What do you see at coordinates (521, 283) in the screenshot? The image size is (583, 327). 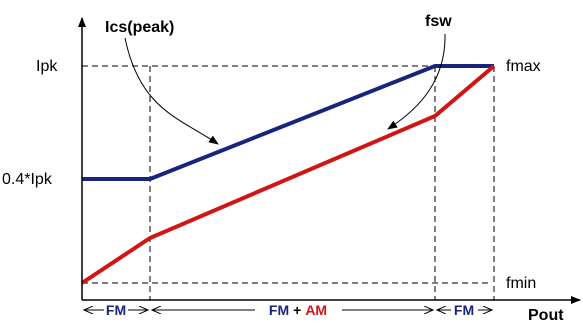 I see `fmin-label: fmin` at bounding box center [521, 283].